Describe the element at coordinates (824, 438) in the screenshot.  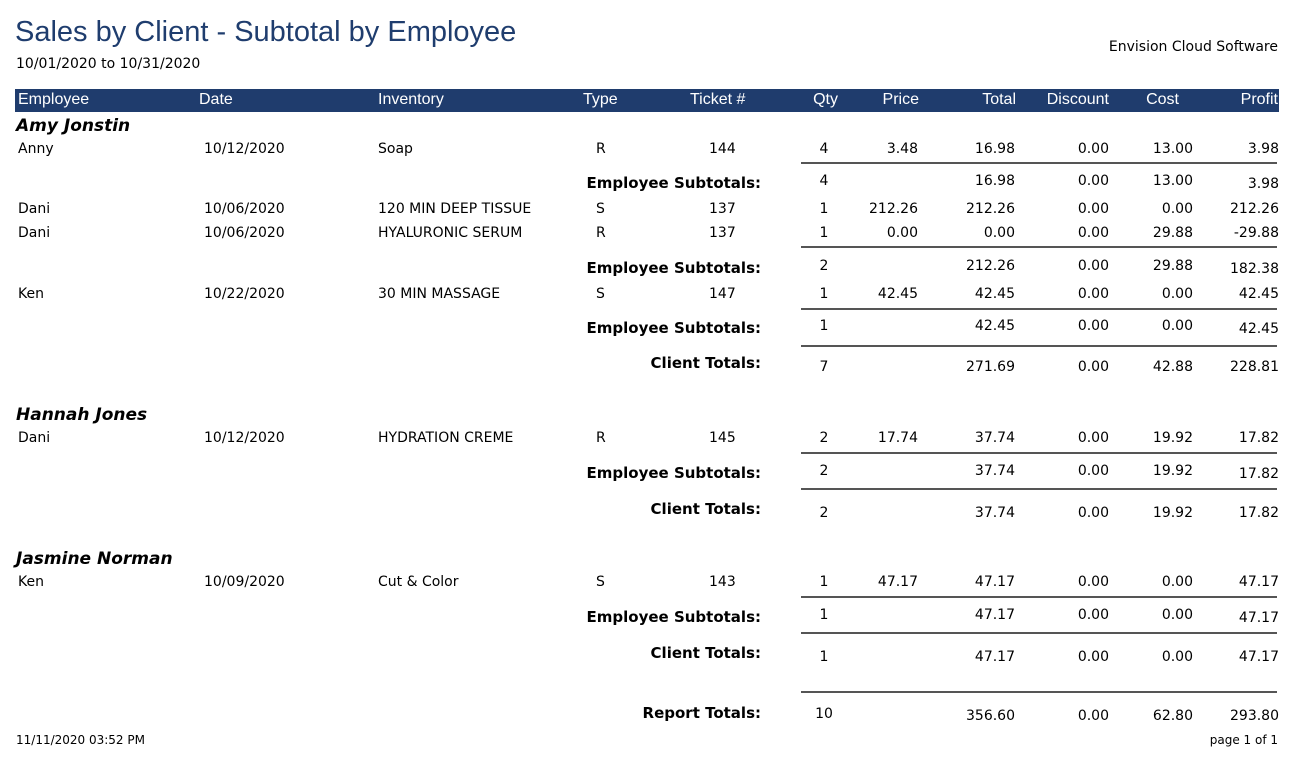
I see `row-qty: 2` at that location.